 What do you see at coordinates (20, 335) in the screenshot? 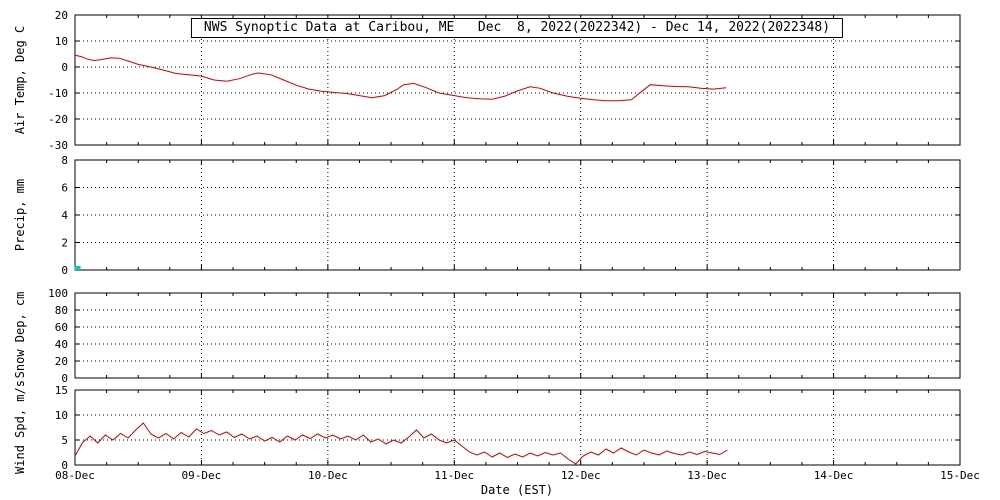
I see `y-axis-label-snow-depth: Snow Dep, cm` at bounding box center [20, 335].